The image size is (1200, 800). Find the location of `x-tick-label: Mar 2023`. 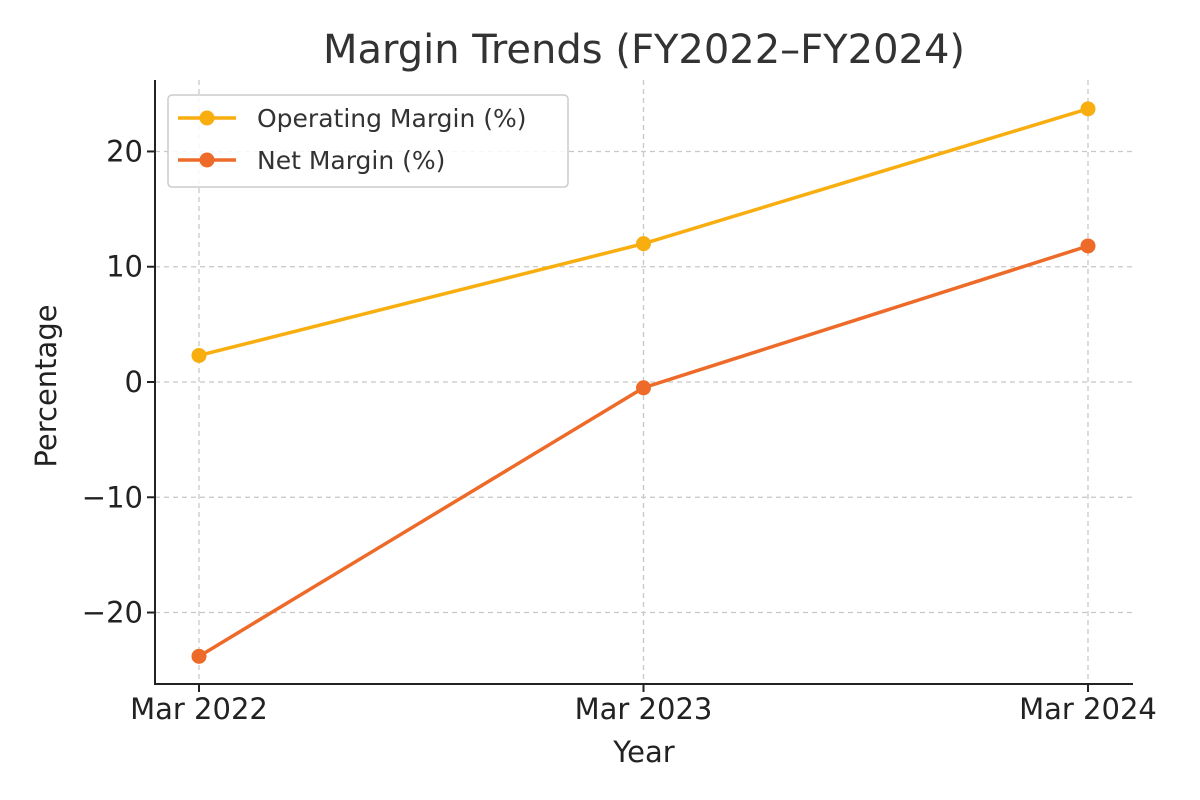

x-tick-label: Mar 2023 is located at coordinates (644, 709).